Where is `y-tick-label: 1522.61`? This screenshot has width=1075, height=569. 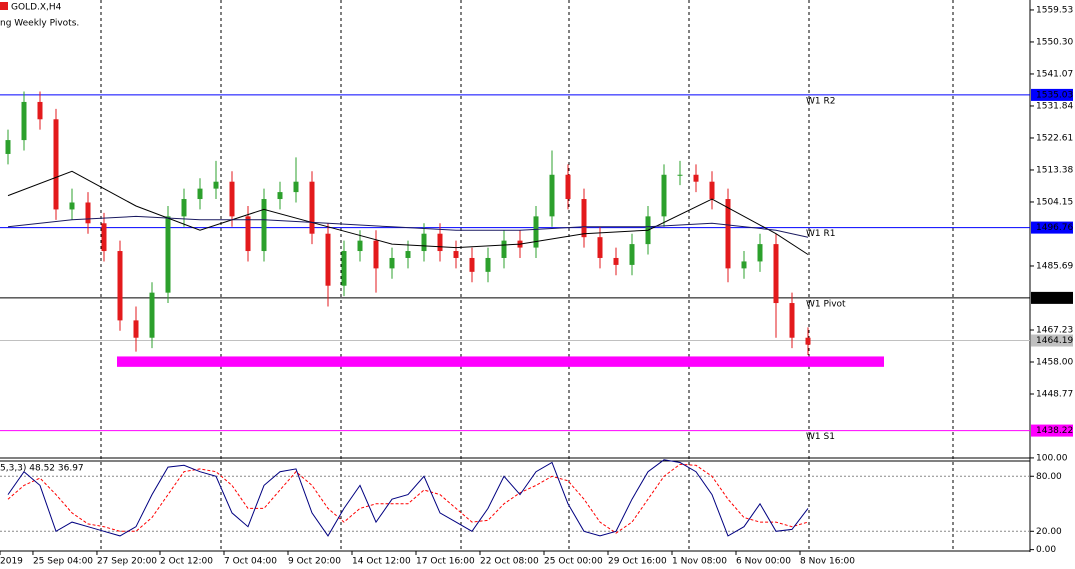 y-tick-label: 1522.61 is located at coordinates (1054, 138).